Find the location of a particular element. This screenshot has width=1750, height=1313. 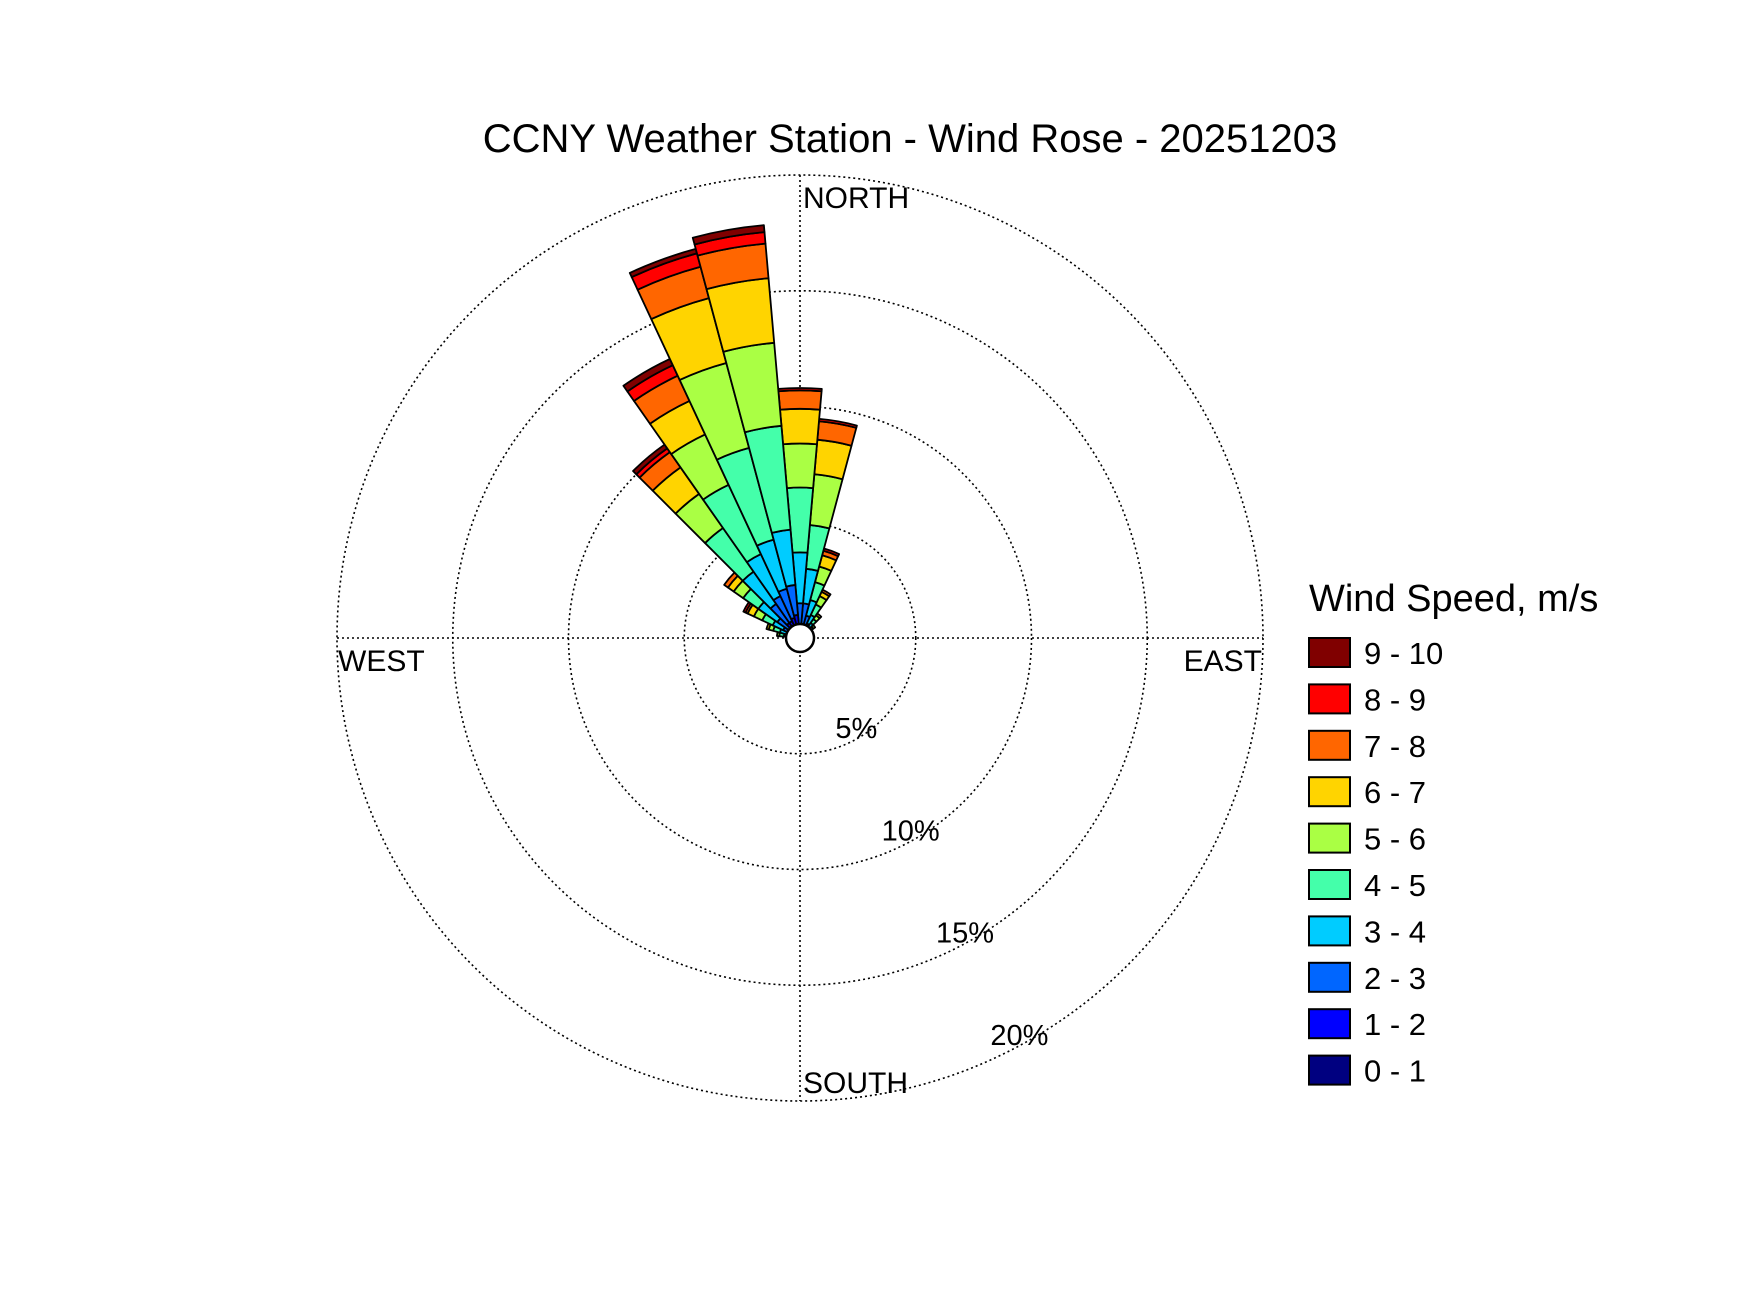

petal-350deg is located at coordinates (746, 431).